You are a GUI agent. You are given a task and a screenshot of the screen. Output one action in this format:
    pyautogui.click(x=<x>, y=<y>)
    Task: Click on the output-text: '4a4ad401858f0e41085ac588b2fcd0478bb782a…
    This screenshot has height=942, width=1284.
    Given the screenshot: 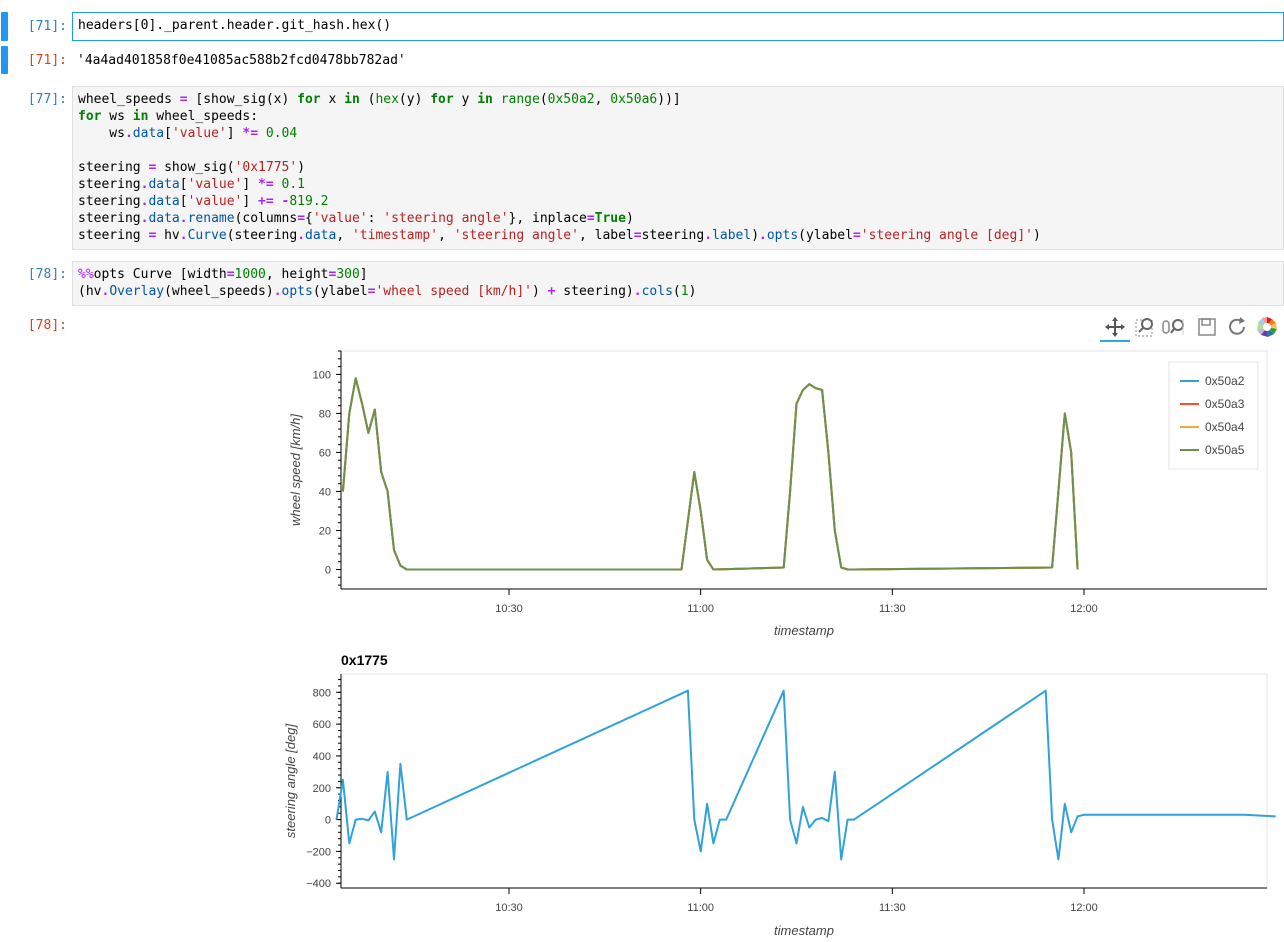 What is the action you would take?
    pyautogui.click(x=241, y=60)
    